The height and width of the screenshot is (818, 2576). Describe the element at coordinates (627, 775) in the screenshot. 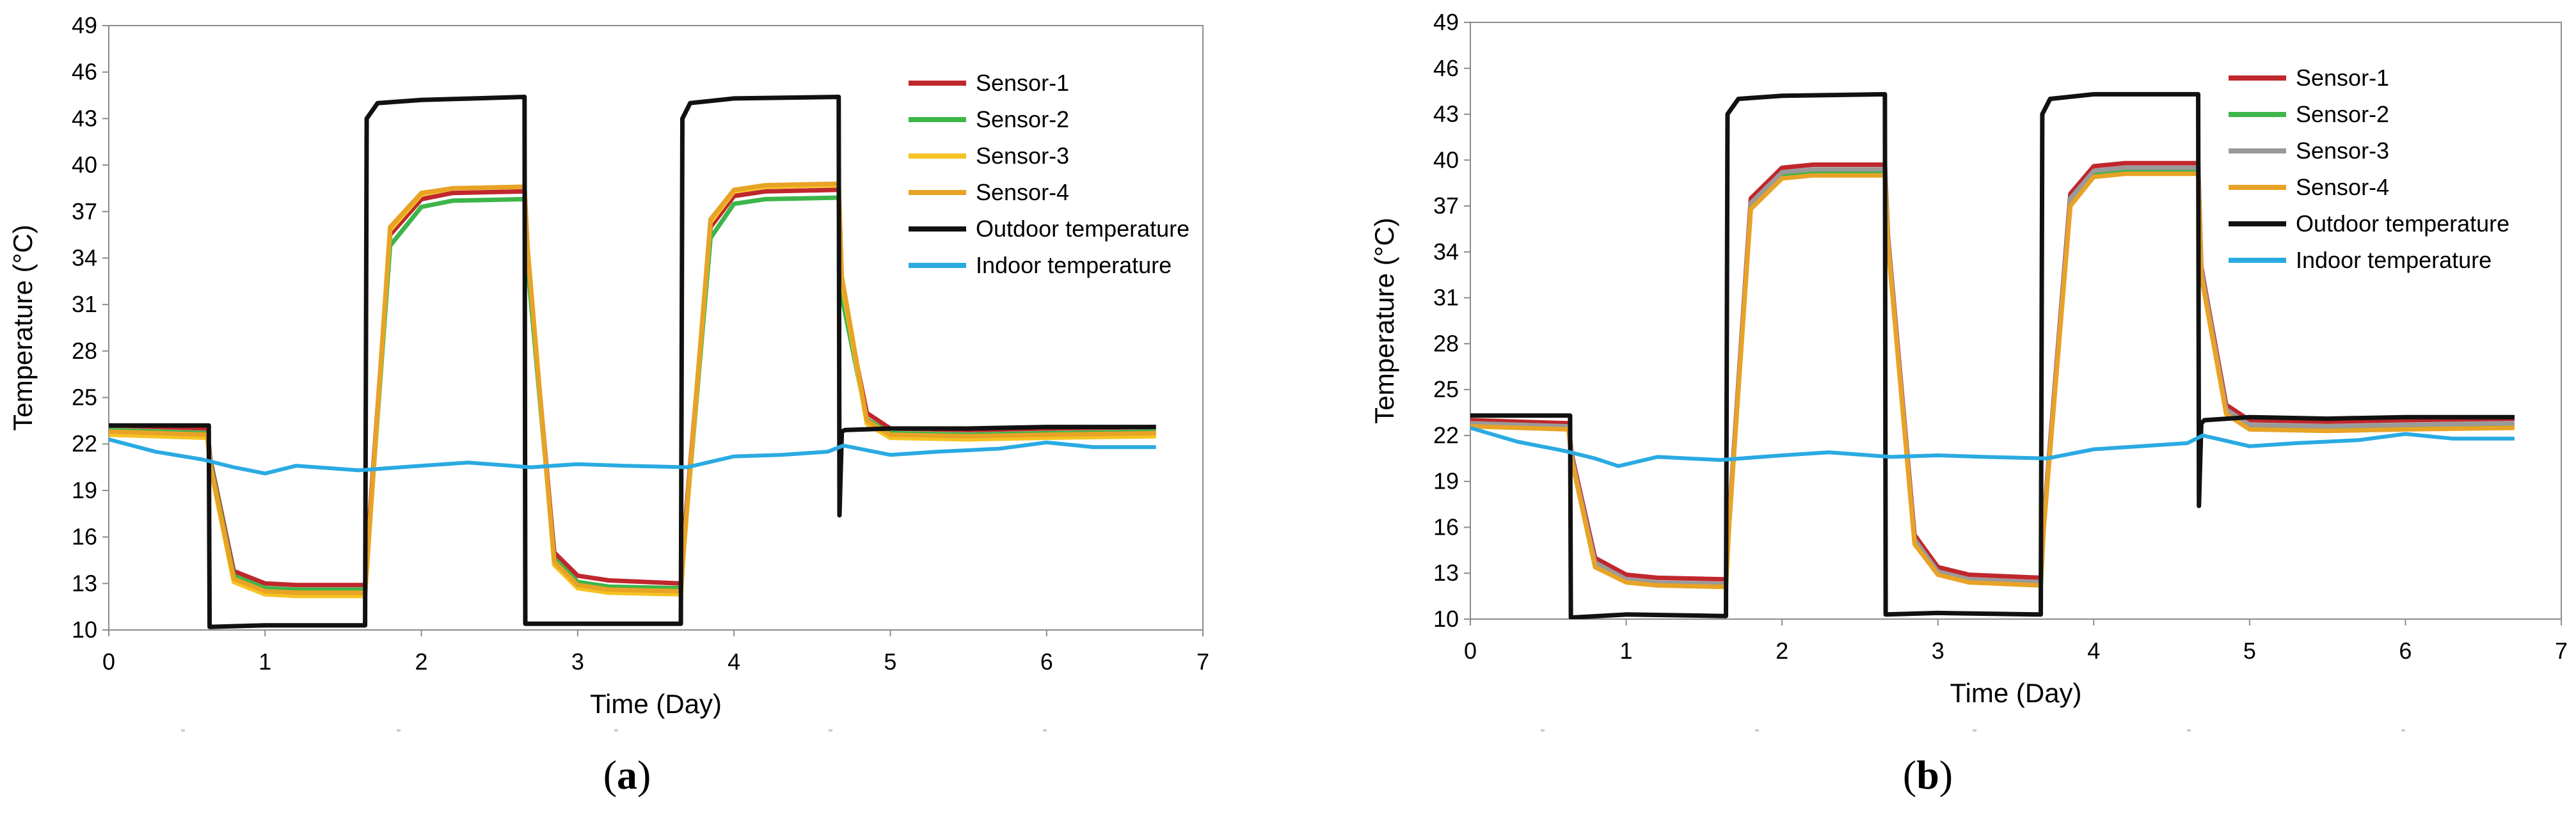

I see `caption-a: (a)` at that location.